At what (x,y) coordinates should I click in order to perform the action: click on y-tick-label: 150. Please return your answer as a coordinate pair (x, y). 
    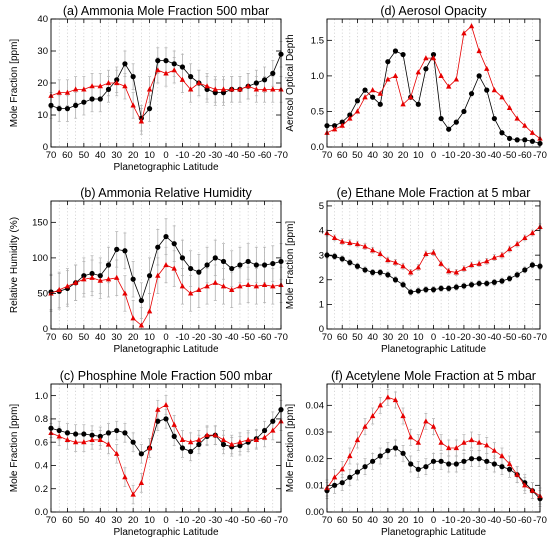
    Looking at the image, I should click on (40, 223).